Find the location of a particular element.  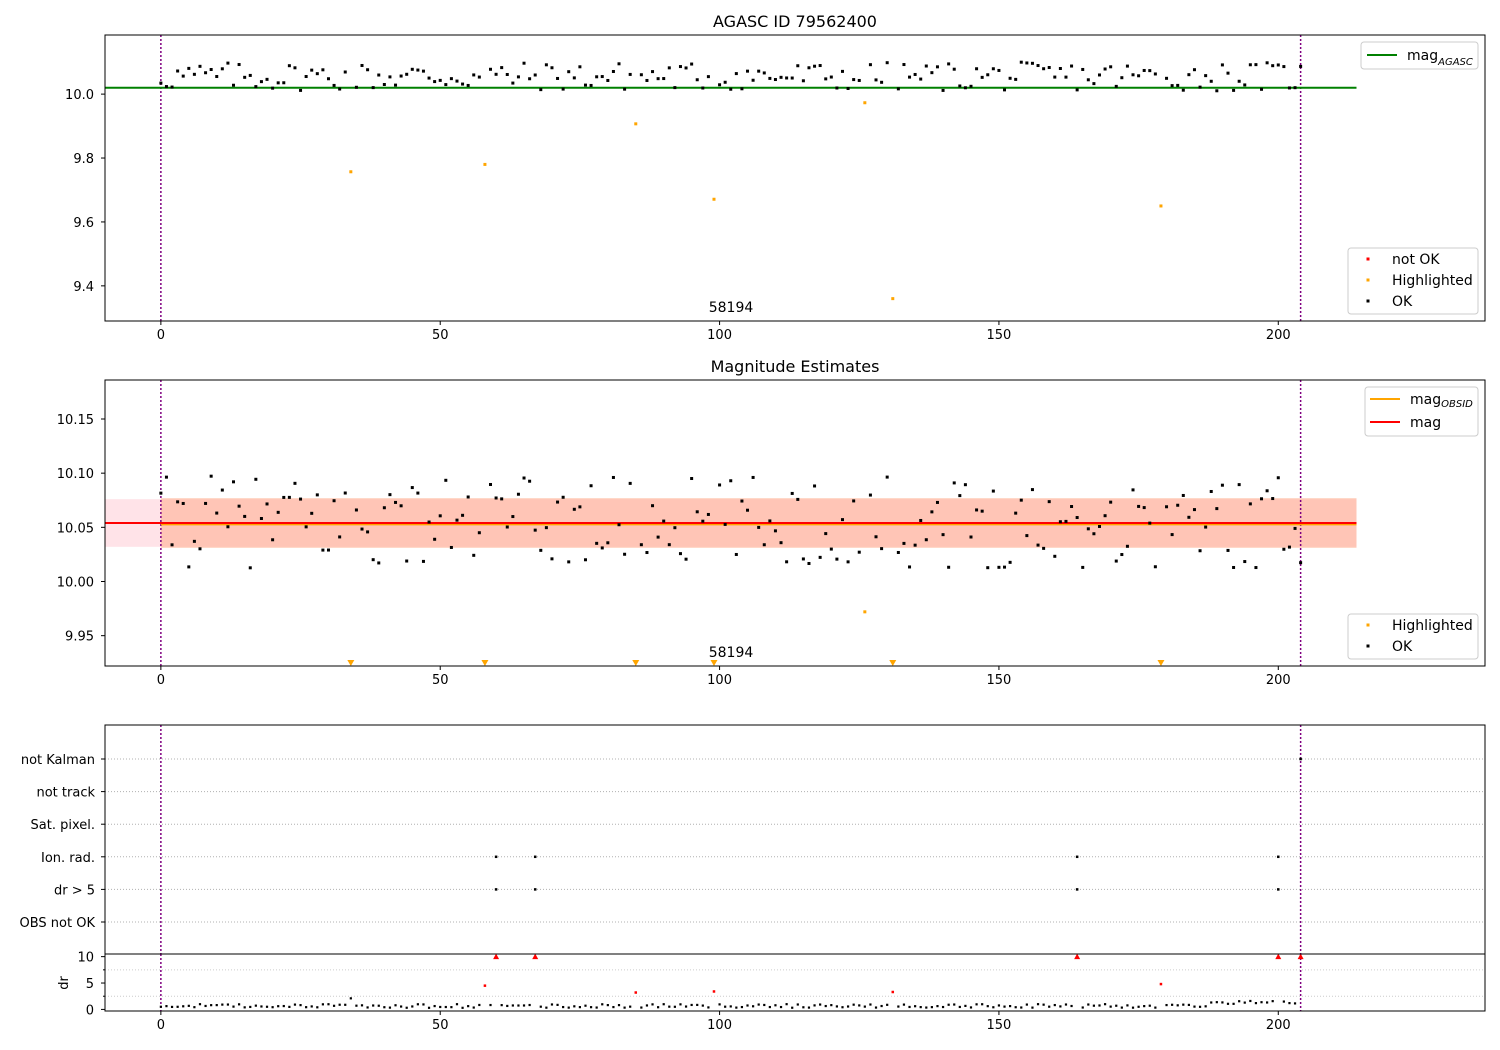

category-label: Sat. pixel. is located at coordinates (63, 825).